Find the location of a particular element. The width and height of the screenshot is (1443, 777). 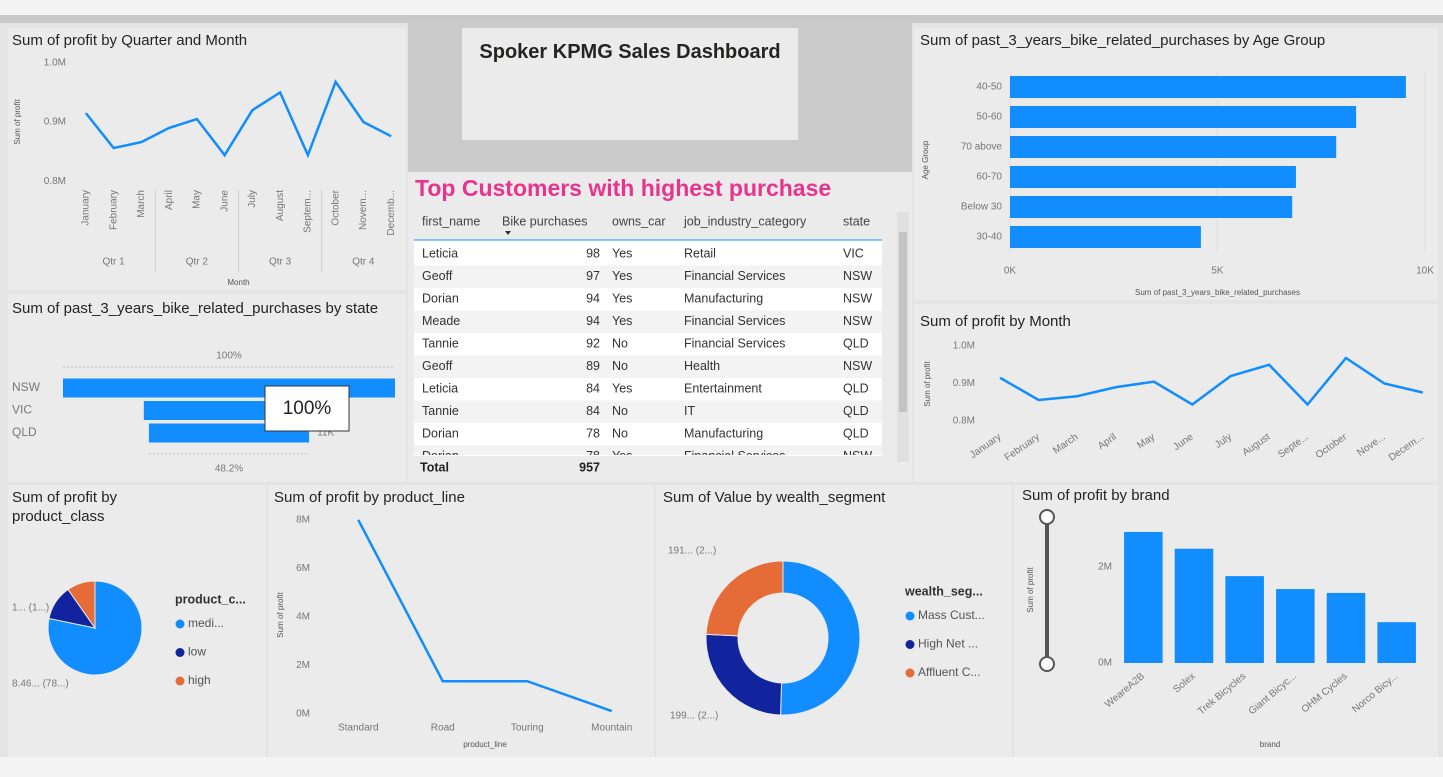

y-tick-label: 60-70 is located at coordinates (989, 177).